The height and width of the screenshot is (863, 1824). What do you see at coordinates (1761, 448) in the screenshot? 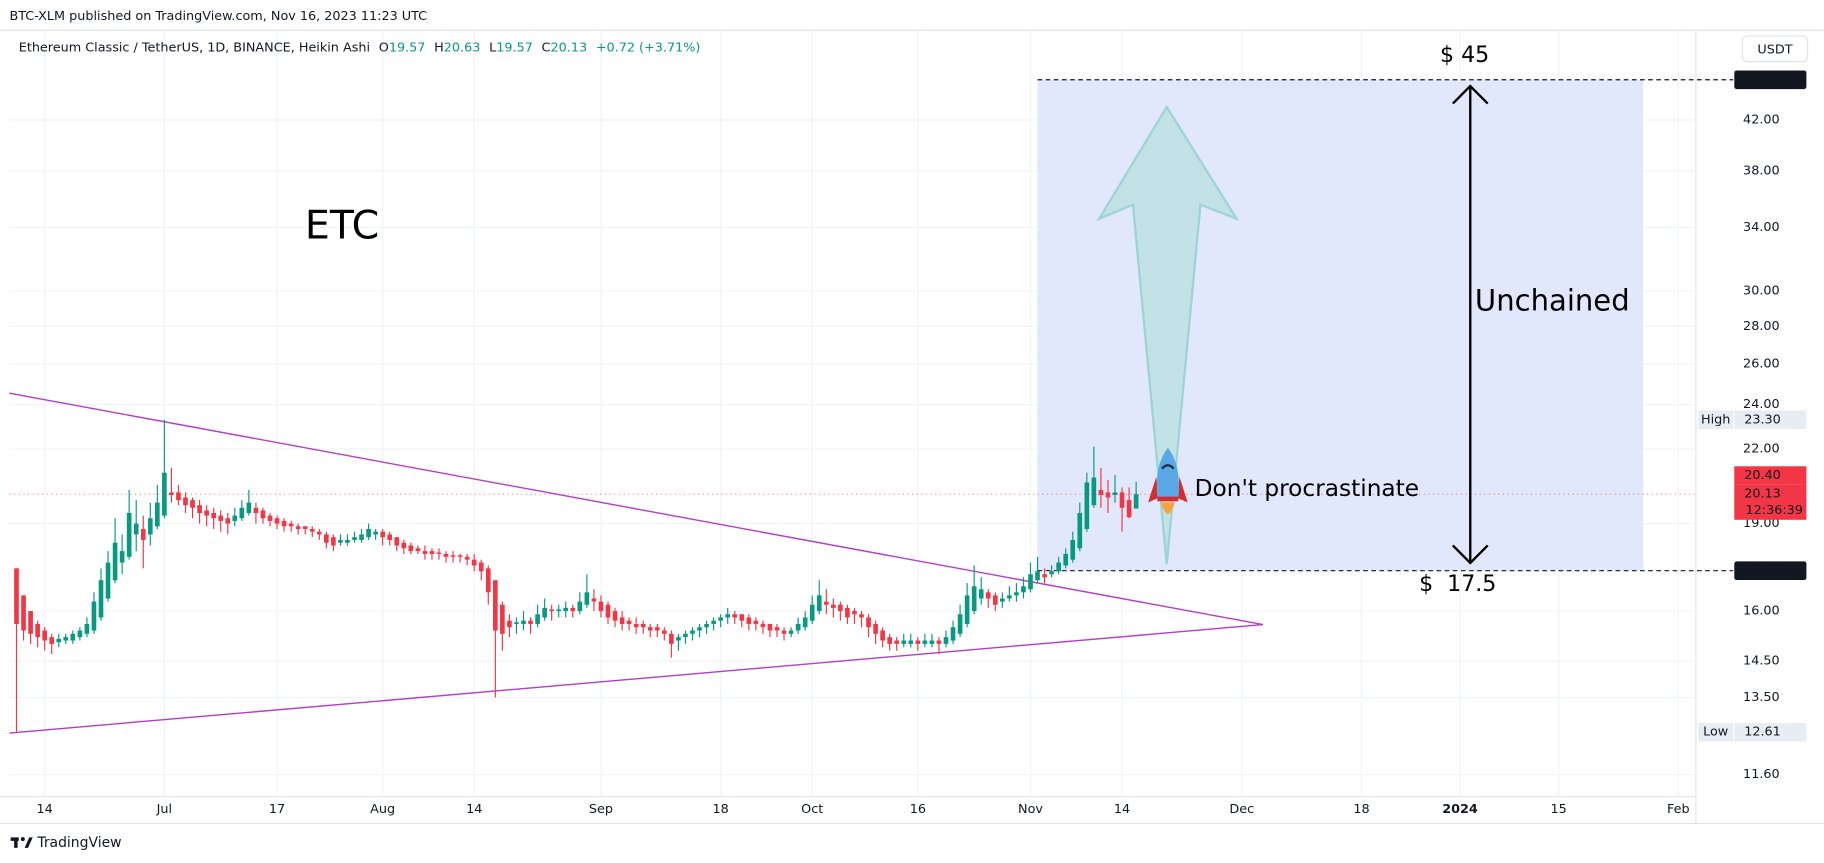
I see `y-tick-label: 22.00` at bounding box center [1761, 448].